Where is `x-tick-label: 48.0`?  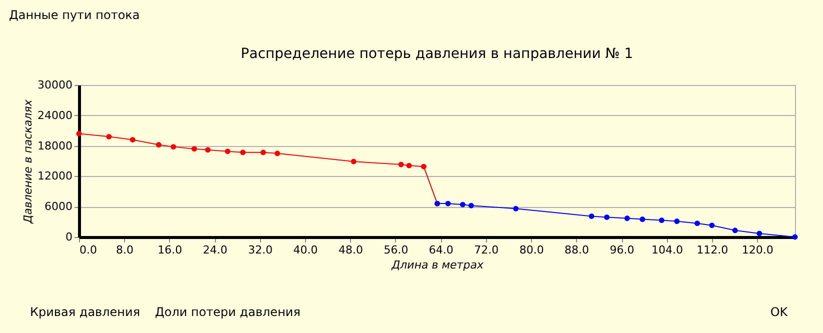 x-tick-label: 48.0 is located at coordinates (351, 250).